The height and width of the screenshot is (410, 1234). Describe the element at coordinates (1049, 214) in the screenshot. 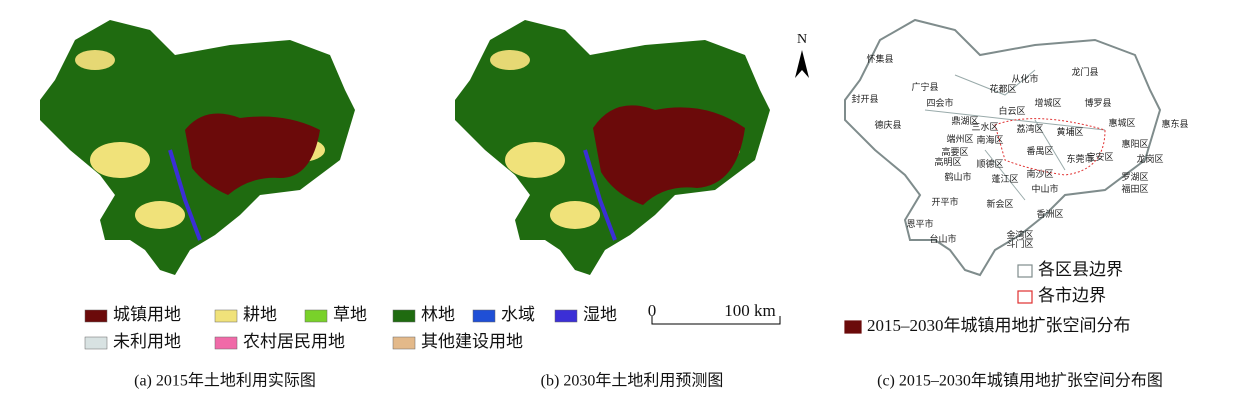

I see `district-label: 香洲区` at that location.